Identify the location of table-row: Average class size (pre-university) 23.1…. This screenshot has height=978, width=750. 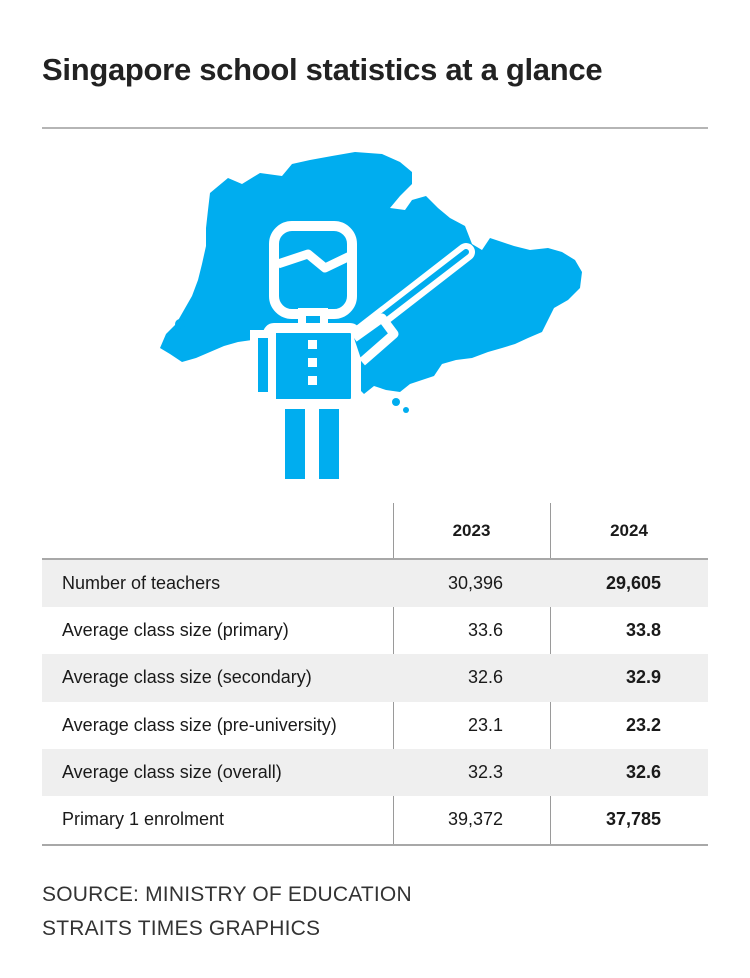
(375, 725).